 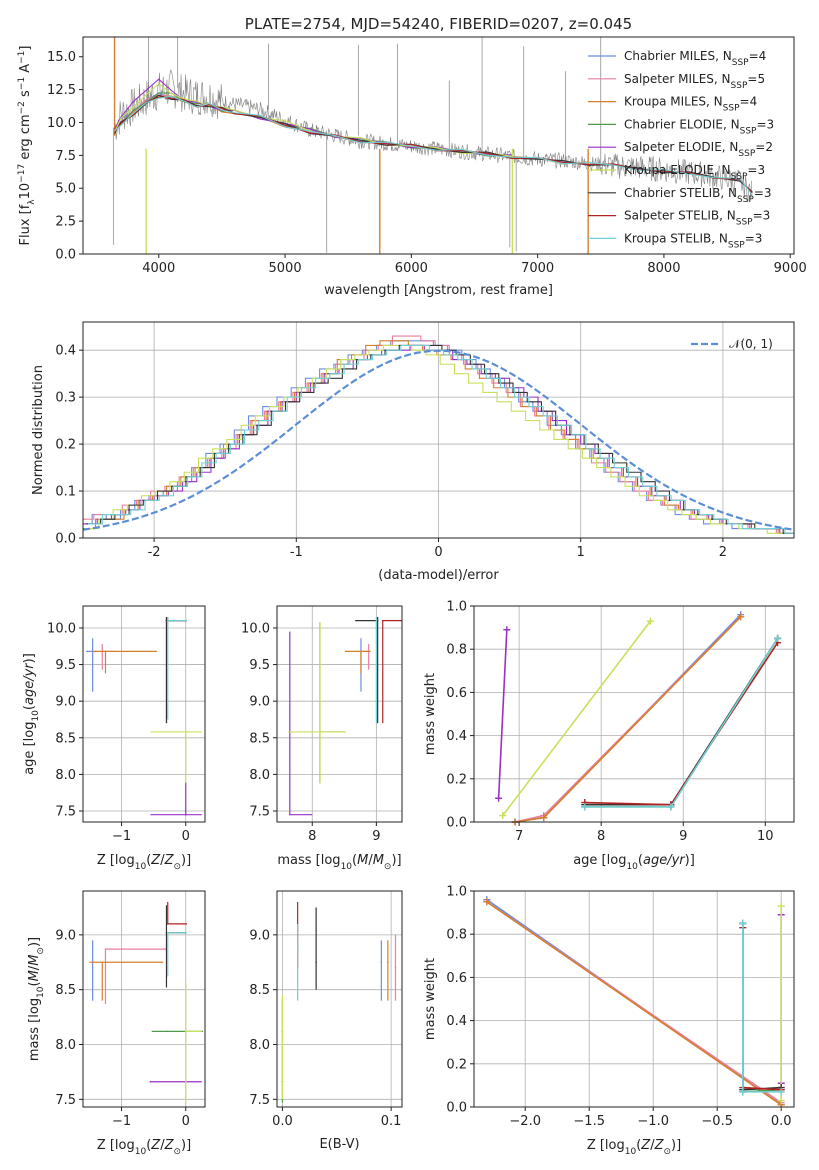 What do you see at coordinates (36, 999) in the screenshot?
I see `y-axis-label: mass [log10(M/M⊙)]` at bounding box center [36, 999].